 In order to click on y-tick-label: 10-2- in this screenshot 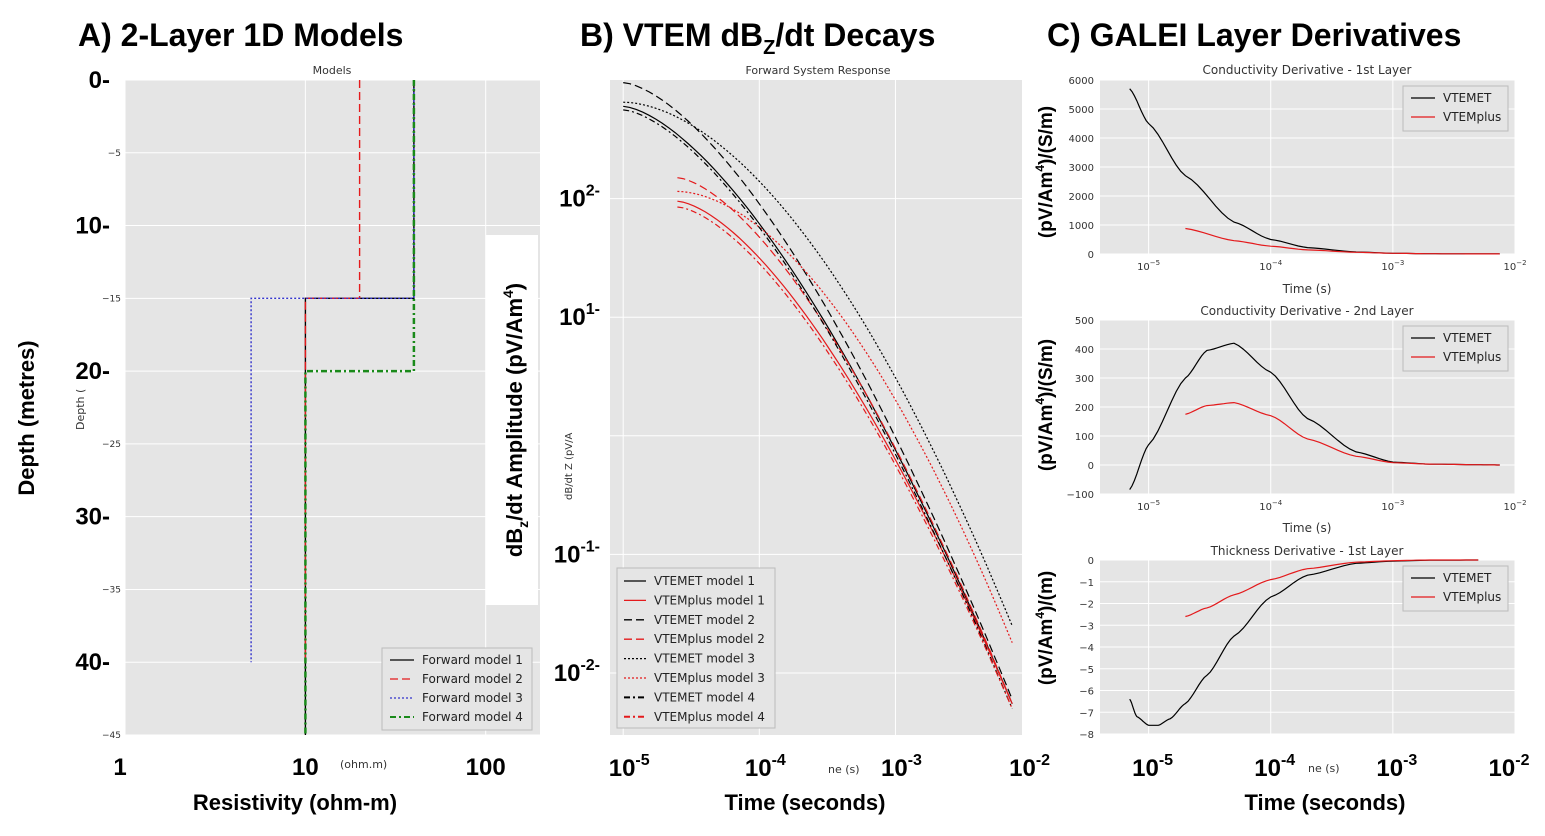, I will do `click(577, 672)`.